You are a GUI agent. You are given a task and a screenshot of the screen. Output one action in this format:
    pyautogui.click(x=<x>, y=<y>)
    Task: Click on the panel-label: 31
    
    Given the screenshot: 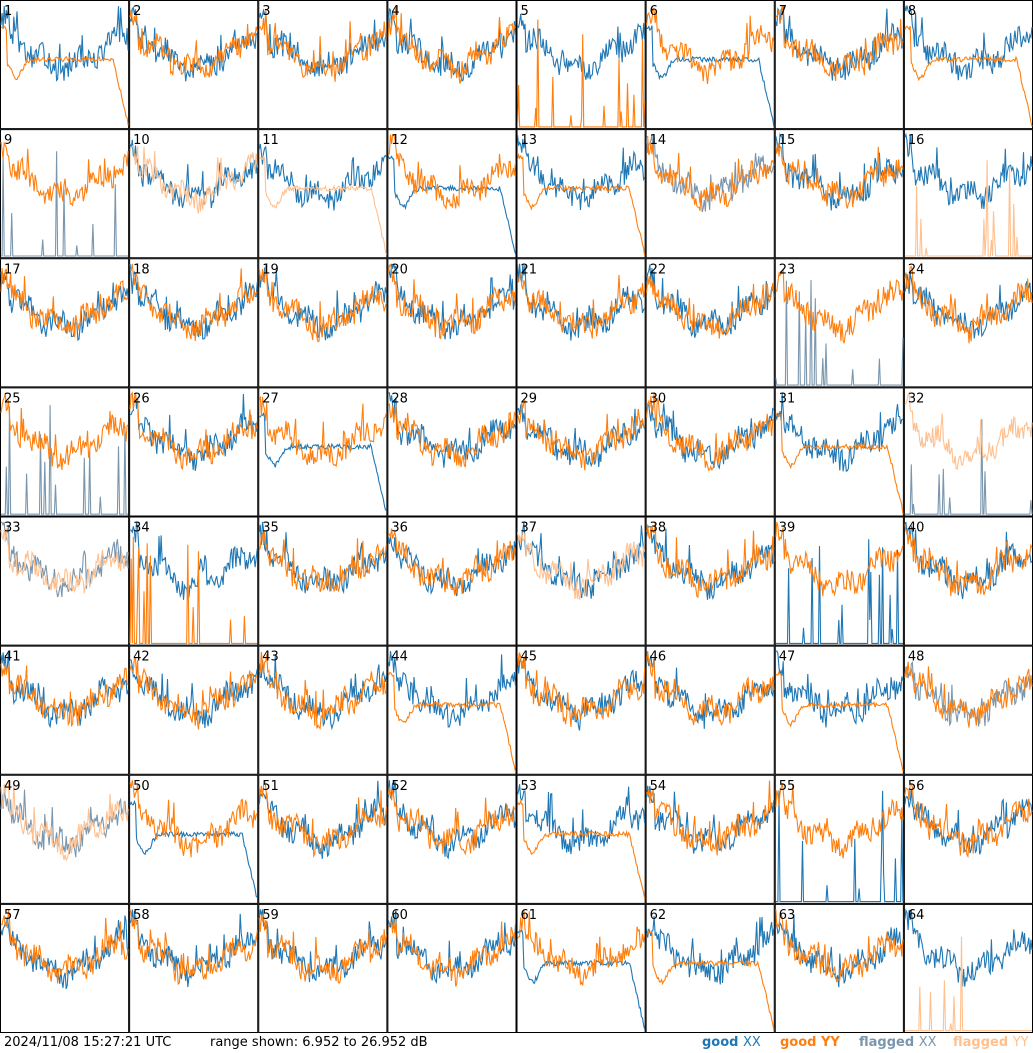 What is the action you would take?
    pyautogui.click(x=787, y=398)
    